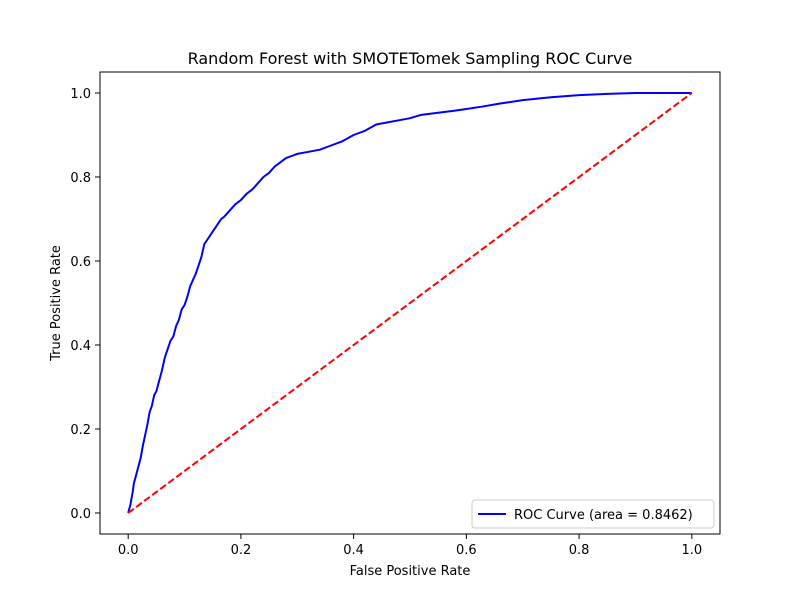  I want to click on x-tick-label: 0.0, so click(128, 550).